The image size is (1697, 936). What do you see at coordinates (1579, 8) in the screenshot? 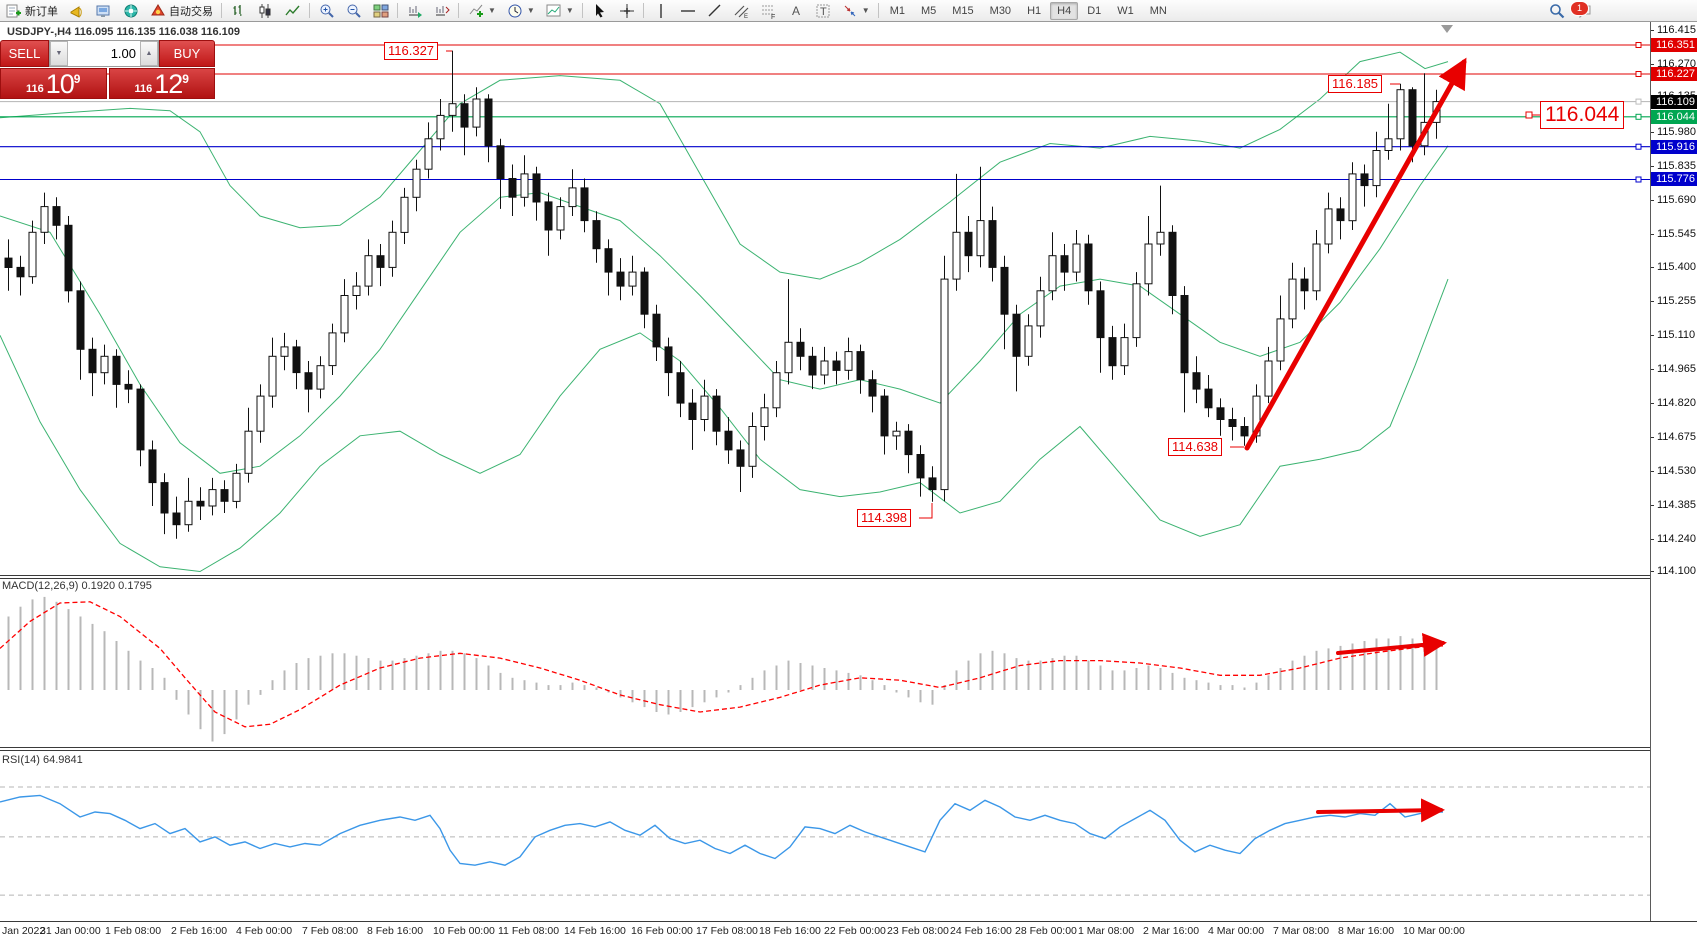
I see `notification-badge: 1` at bounding box center [1579, 8].